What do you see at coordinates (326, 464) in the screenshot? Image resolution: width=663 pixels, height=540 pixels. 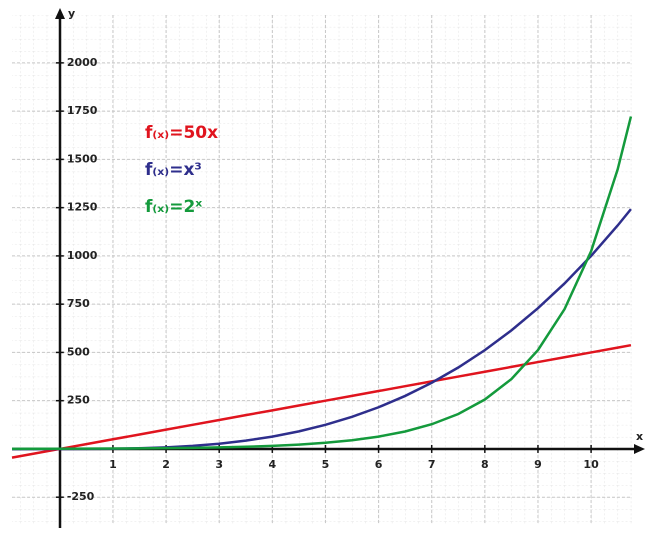 I see `x-tick-label: 5` at bounding box center [326, 464].